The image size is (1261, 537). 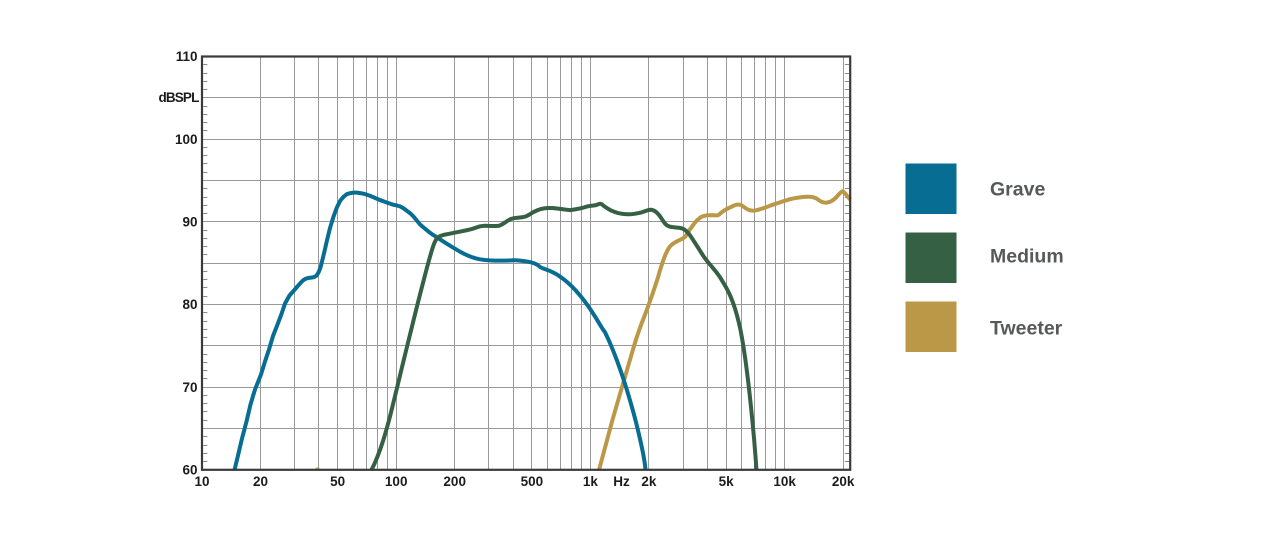 What do you see at coordinates (727, 481) in the screenshot?
I see `svg-text: 5k` at bounding box center [727, 481].